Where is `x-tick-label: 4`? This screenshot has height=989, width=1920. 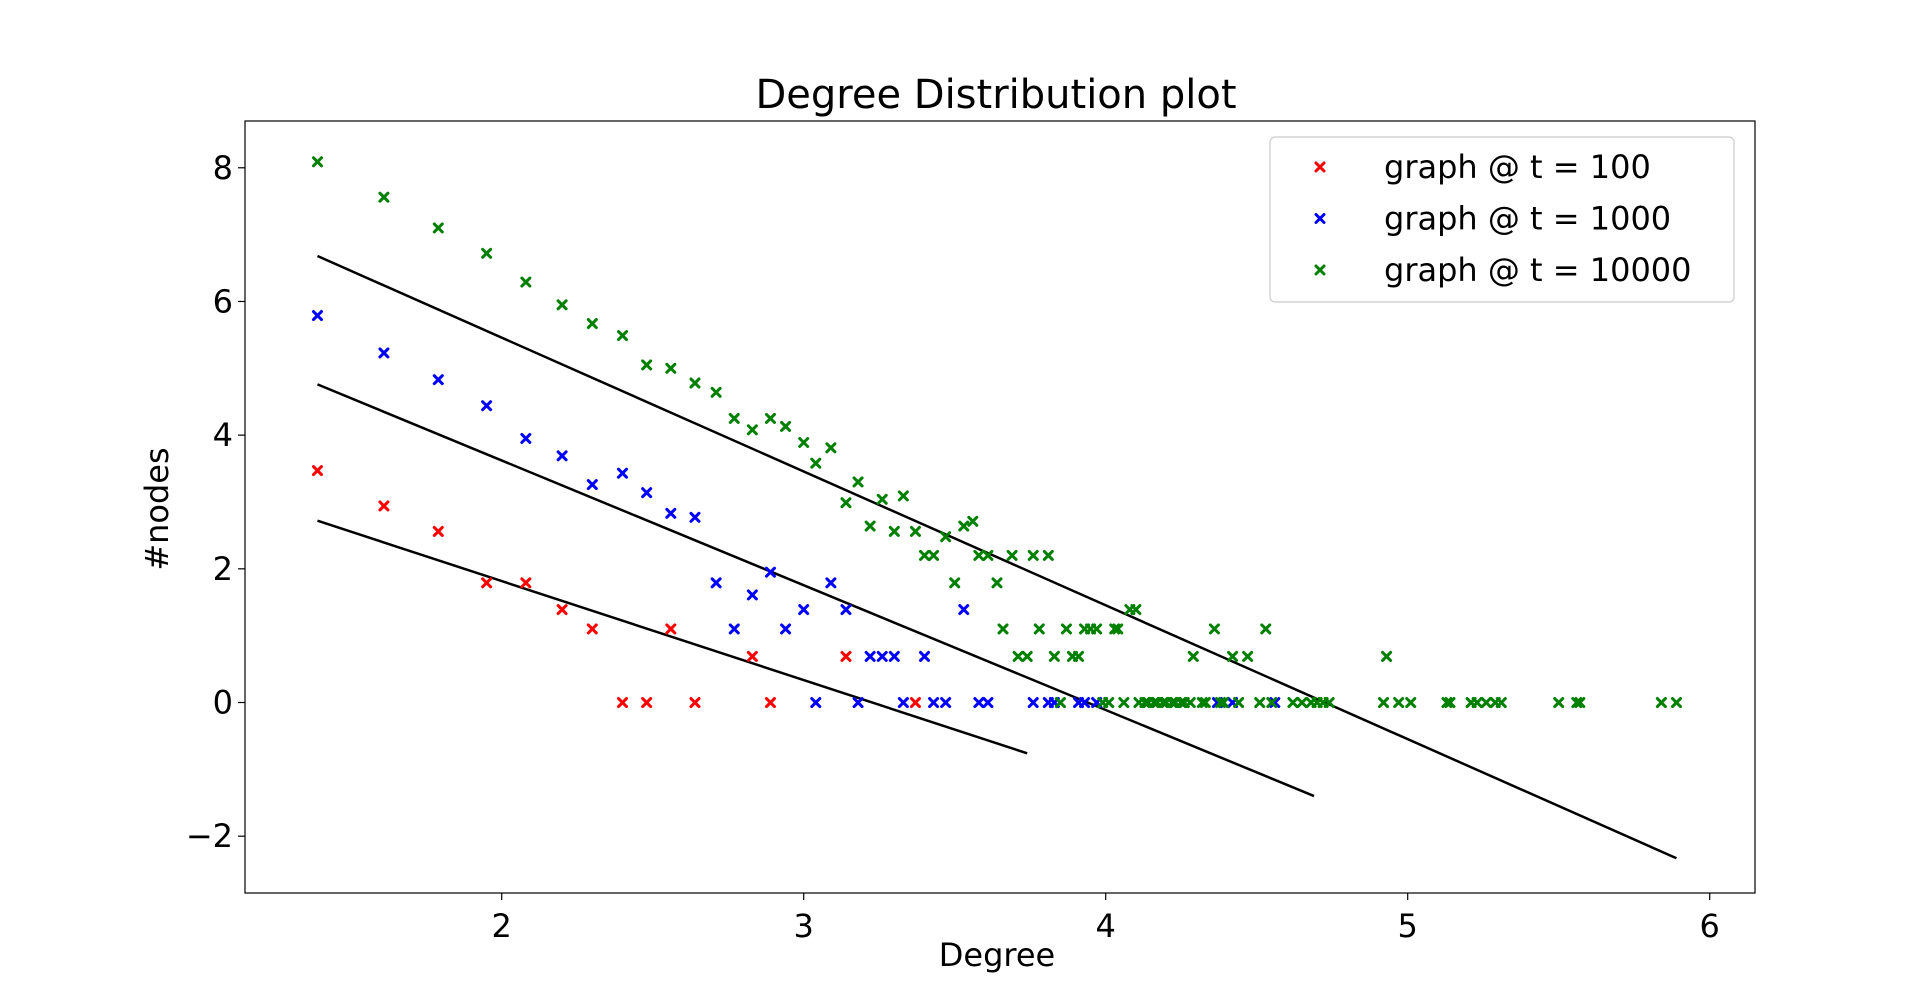
x-tick-label: 4 is located at coordinates (1106, 926).